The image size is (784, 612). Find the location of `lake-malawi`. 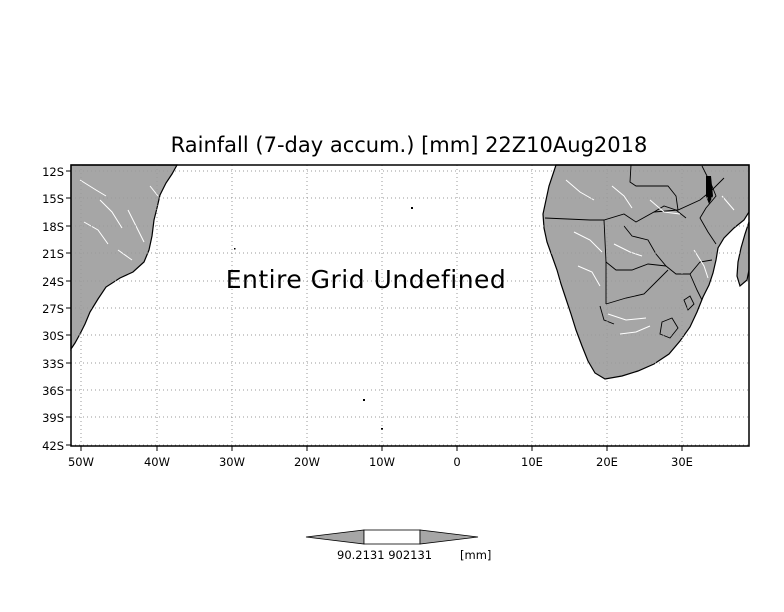

lake-malawi is located at coordinates (709, 190).